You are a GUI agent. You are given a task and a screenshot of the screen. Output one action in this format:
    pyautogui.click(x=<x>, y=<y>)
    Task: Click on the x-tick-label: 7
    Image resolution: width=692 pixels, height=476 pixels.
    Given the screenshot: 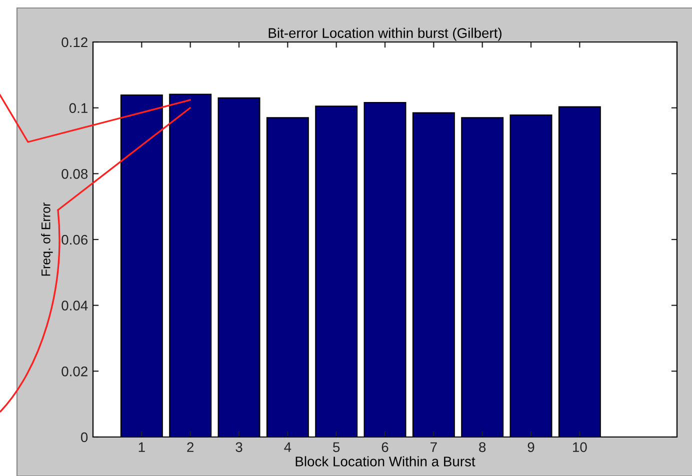 What is the action you would take?
    pyautogui.click(x=433, y=447)
    